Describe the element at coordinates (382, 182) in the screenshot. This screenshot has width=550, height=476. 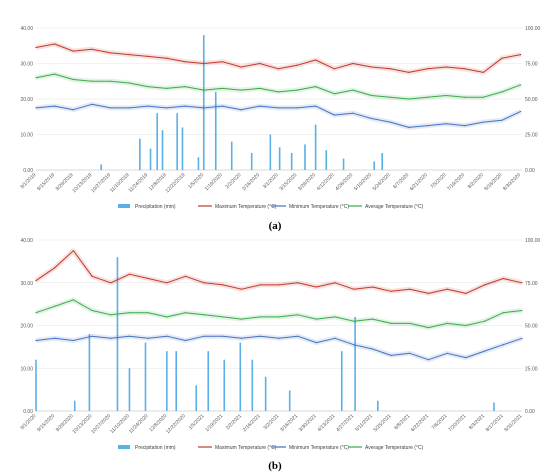
I see `x-tick-label: 5/24/2020` at that location.